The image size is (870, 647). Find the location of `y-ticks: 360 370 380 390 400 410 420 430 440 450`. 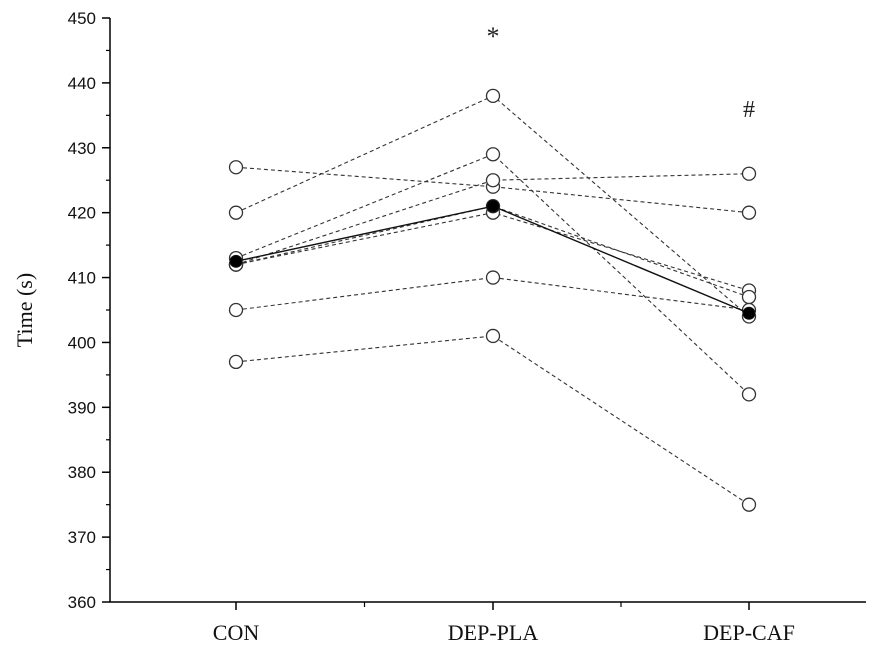

y-ticks: 360 370 380 390 400 410 420 430 440 450 is located at coordinates (89, 310).